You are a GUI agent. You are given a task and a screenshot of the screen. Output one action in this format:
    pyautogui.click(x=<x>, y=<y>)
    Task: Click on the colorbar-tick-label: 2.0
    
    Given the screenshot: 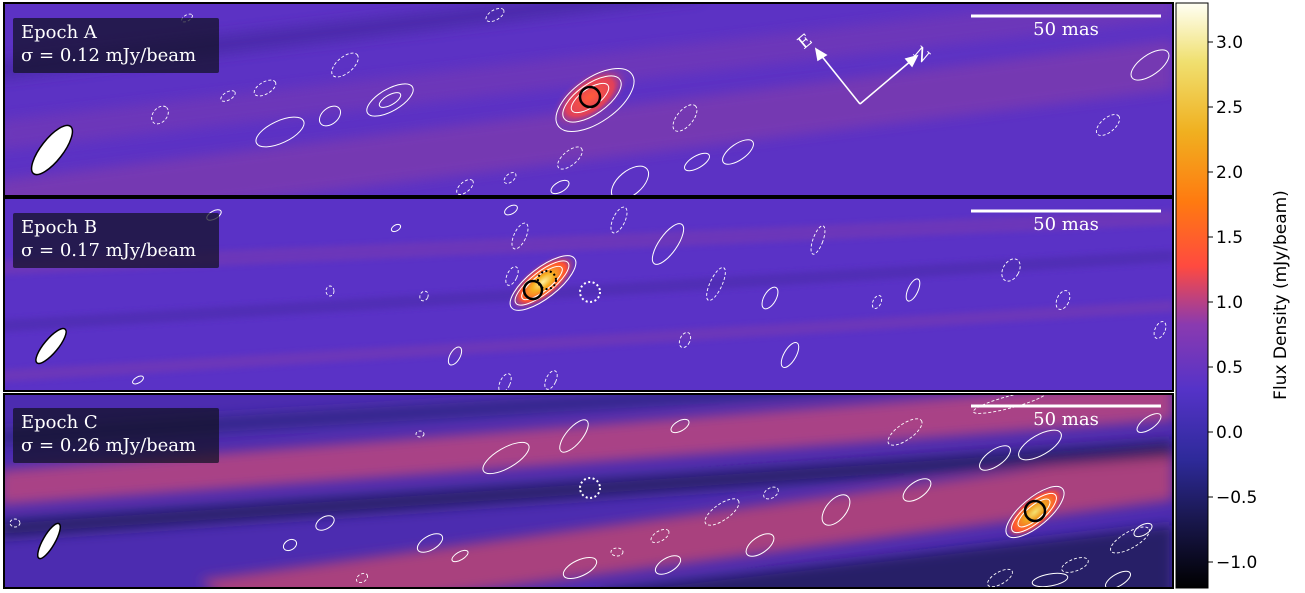 What is the action you would take?
    pyautogui.click(x=1229, y=173)
    